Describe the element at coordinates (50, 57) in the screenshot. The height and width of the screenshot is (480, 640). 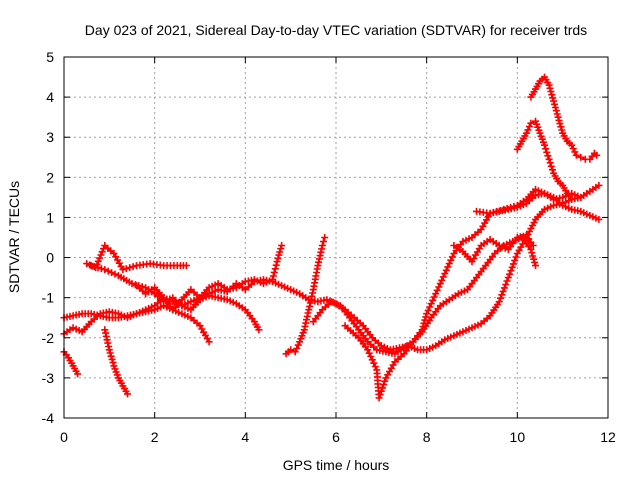
I see `y-tick-label: 5` at that location.